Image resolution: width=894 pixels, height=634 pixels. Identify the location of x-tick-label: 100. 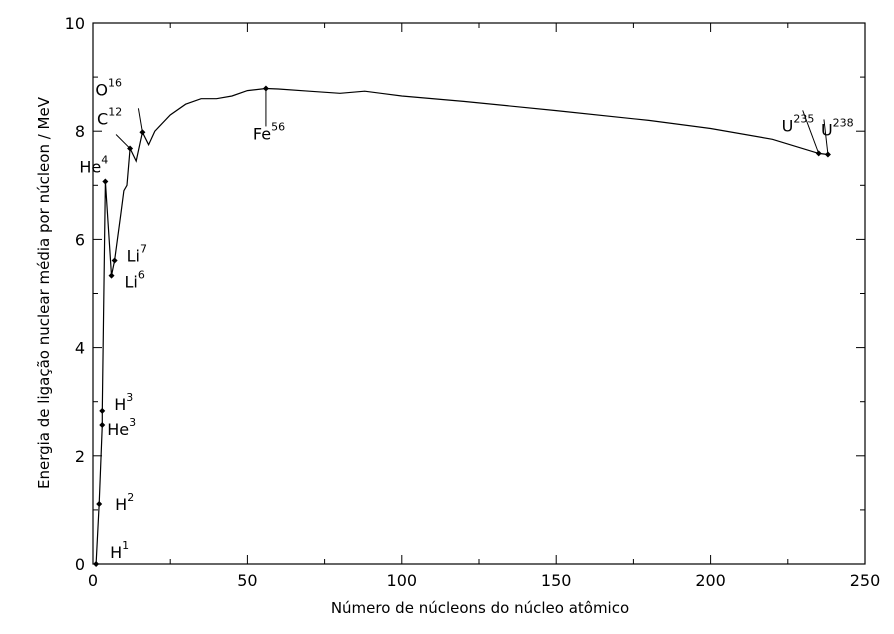
(402, 580).